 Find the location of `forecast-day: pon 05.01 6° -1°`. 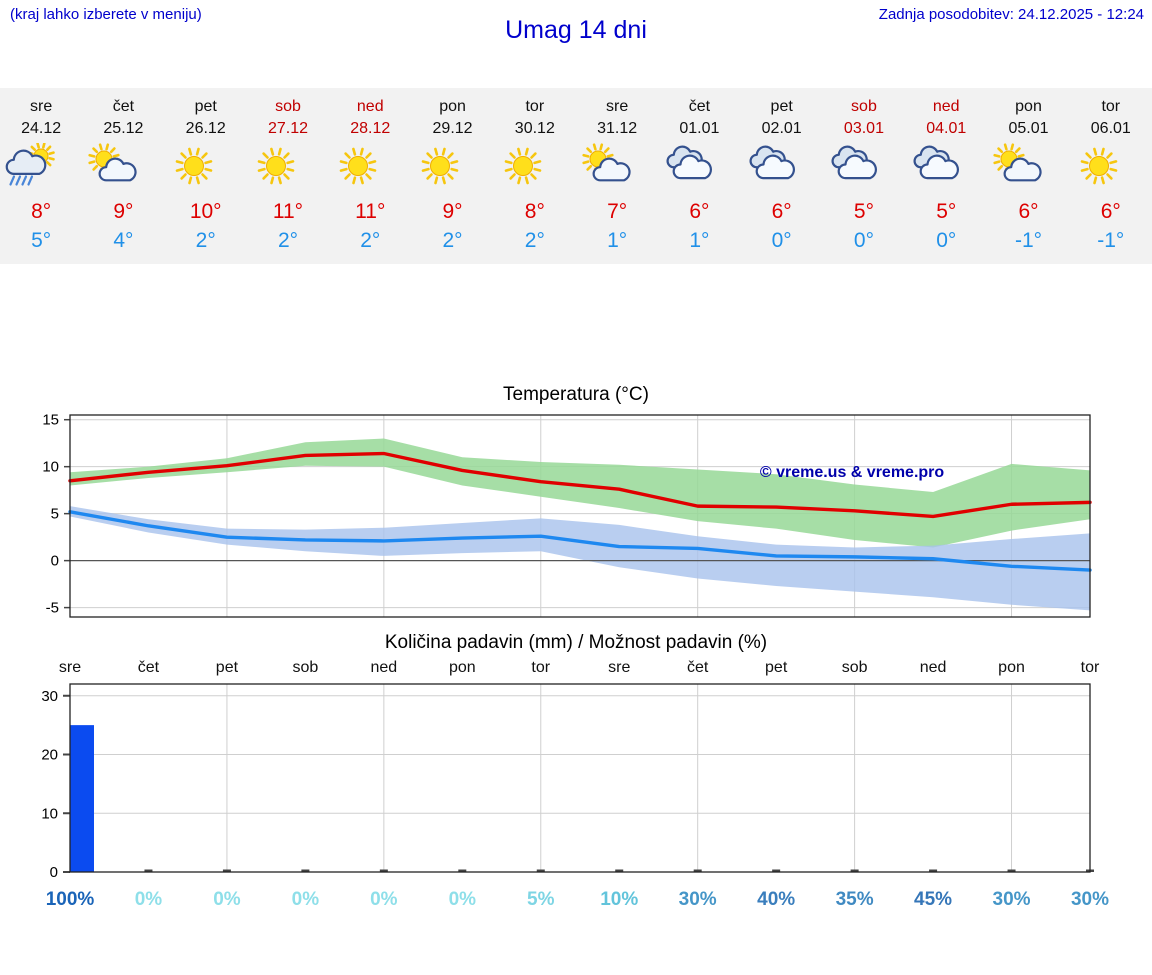

forecast-day: pon 05.01 6° -1° is located at coordinates (1028, 180).